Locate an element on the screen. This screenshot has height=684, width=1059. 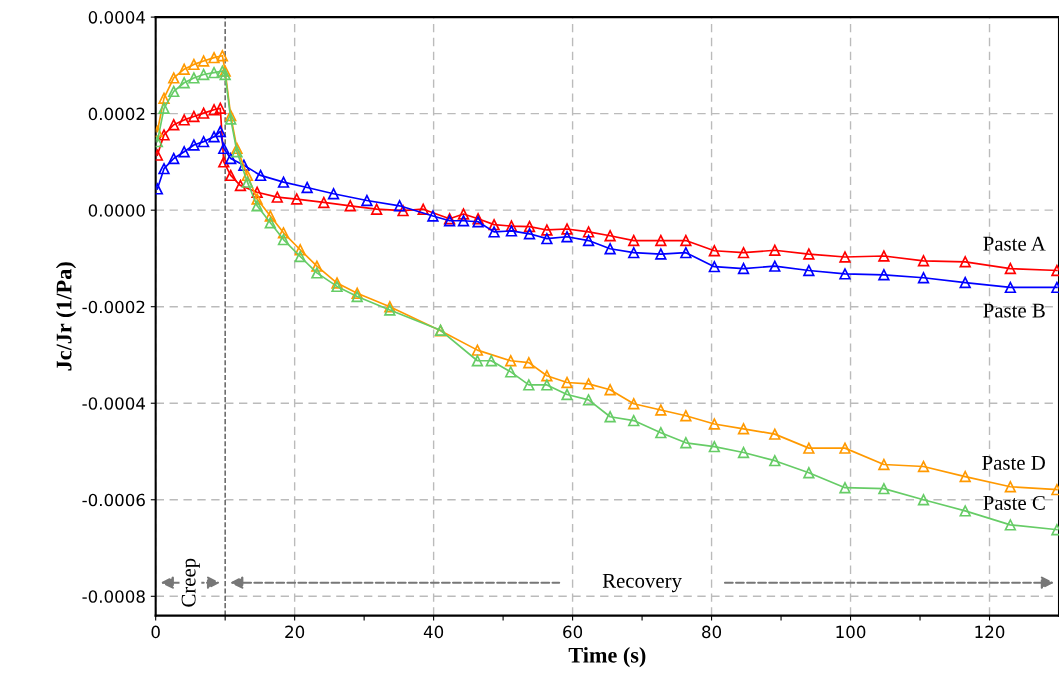
y-tick-label: 0.0002 is located at coordinates (116, 114).